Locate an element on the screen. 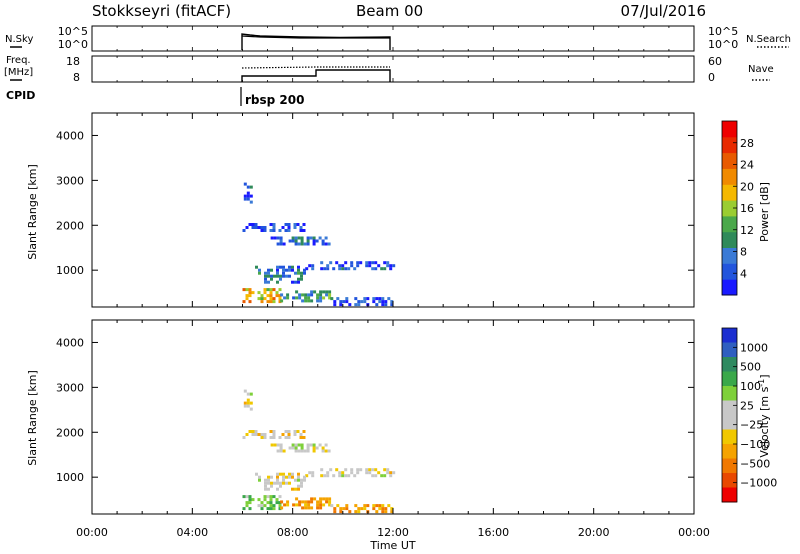  velocity-colorbar-tick-label: 100 is located at coordinates (750, 386).